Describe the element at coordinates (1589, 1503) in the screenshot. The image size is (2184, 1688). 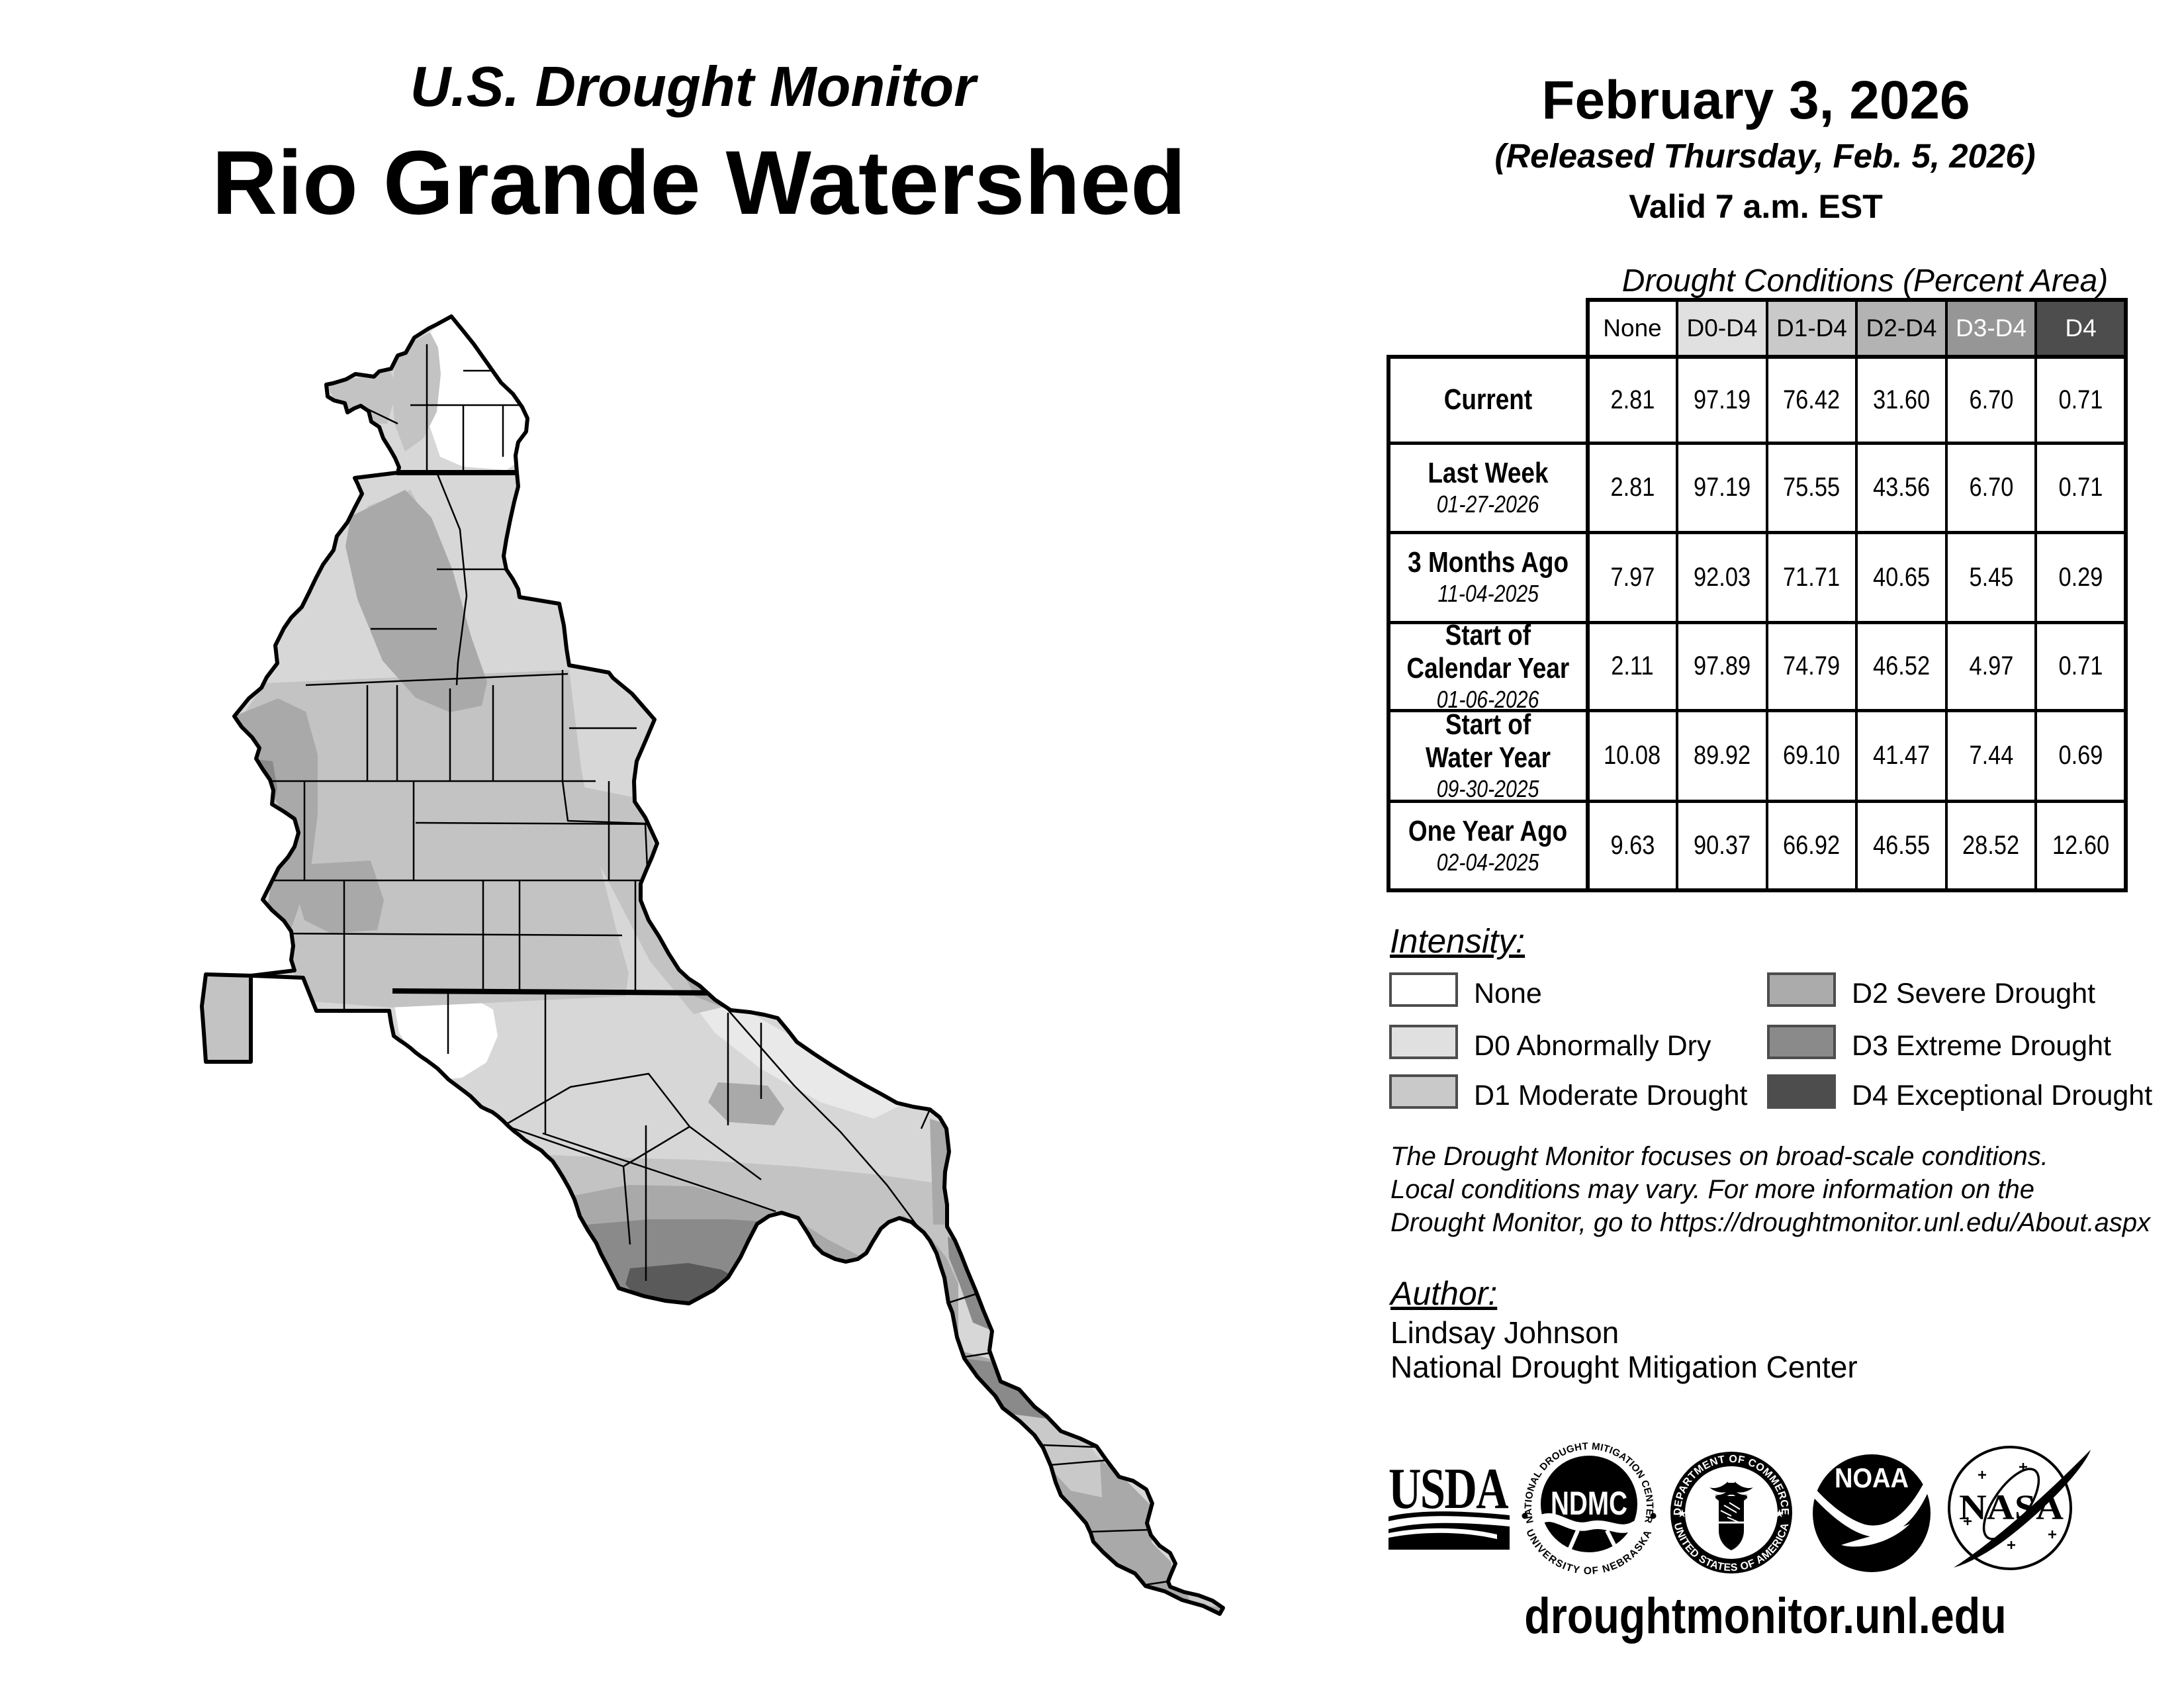
I see `svg-text: NDMC` at that location.